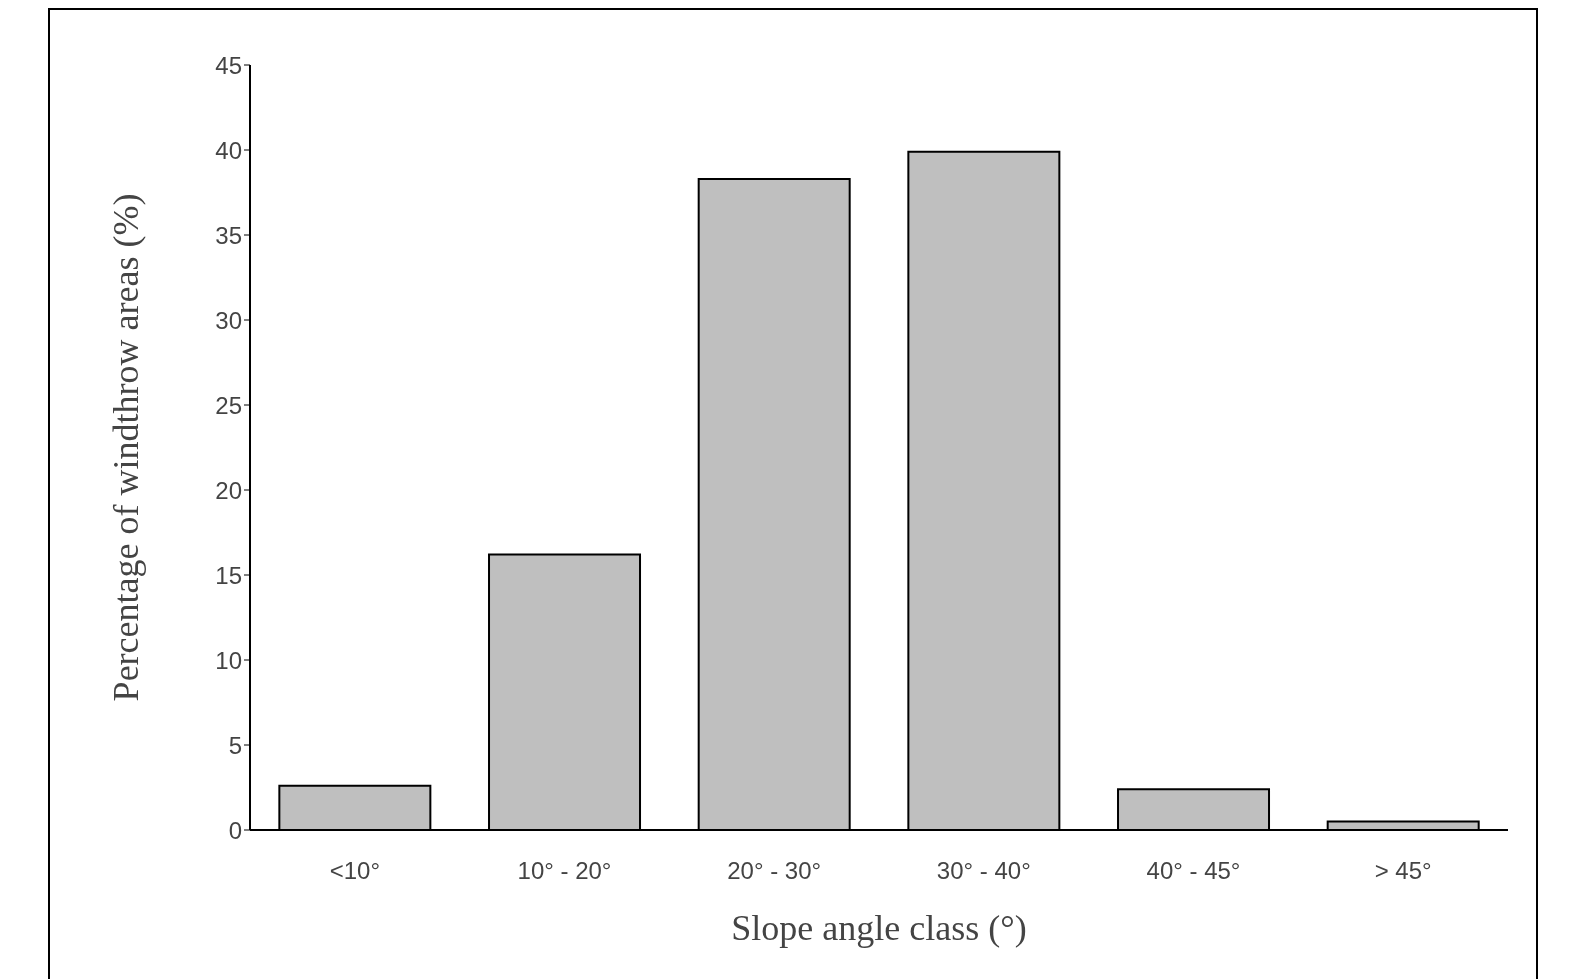  Describe the element at coordinates (235, 830) in the screenshot. I see `y-tick-label: 0` at that location.